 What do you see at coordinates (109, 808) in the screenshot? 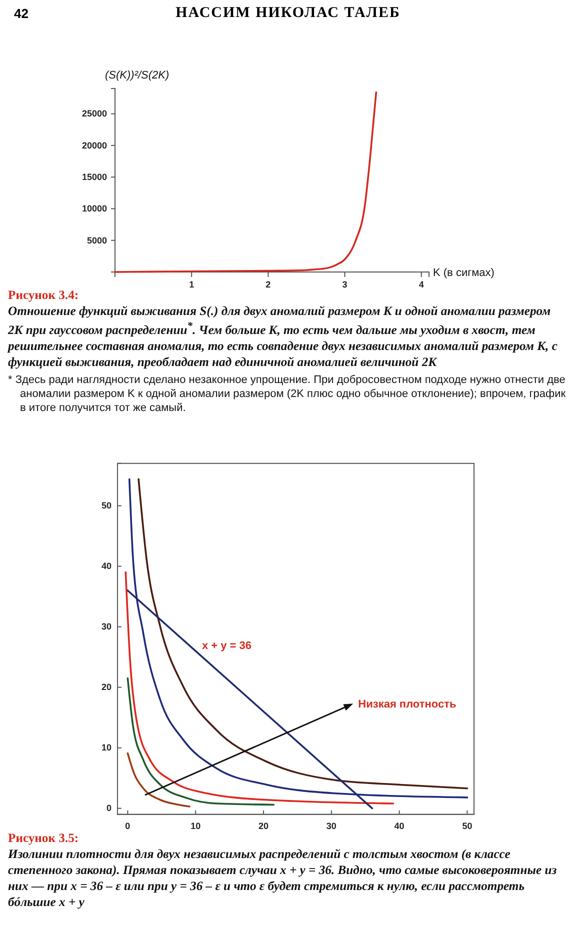
I see `y-tick-label: 0` at bounding box center [109, 808].